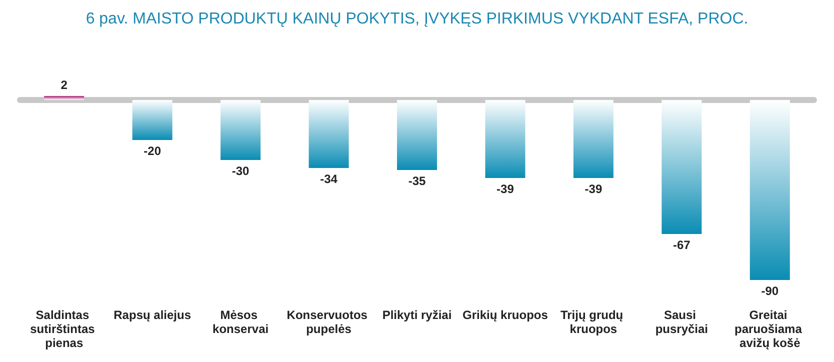 The width and height of the screenshot is (834, 362). Describe the element at coordinates (770, 329) in the screenshot. I see `x-tick-label: Greitai paruošiama avižų košė` at that location.